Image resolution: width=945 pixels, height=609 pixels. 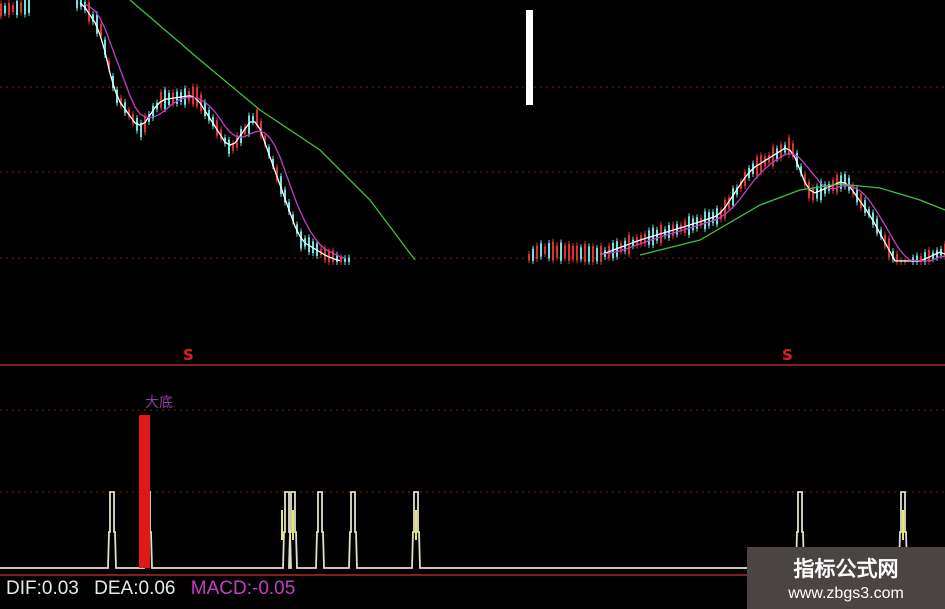 I want to click on ma-mid-line, so click(x=772, y=207).